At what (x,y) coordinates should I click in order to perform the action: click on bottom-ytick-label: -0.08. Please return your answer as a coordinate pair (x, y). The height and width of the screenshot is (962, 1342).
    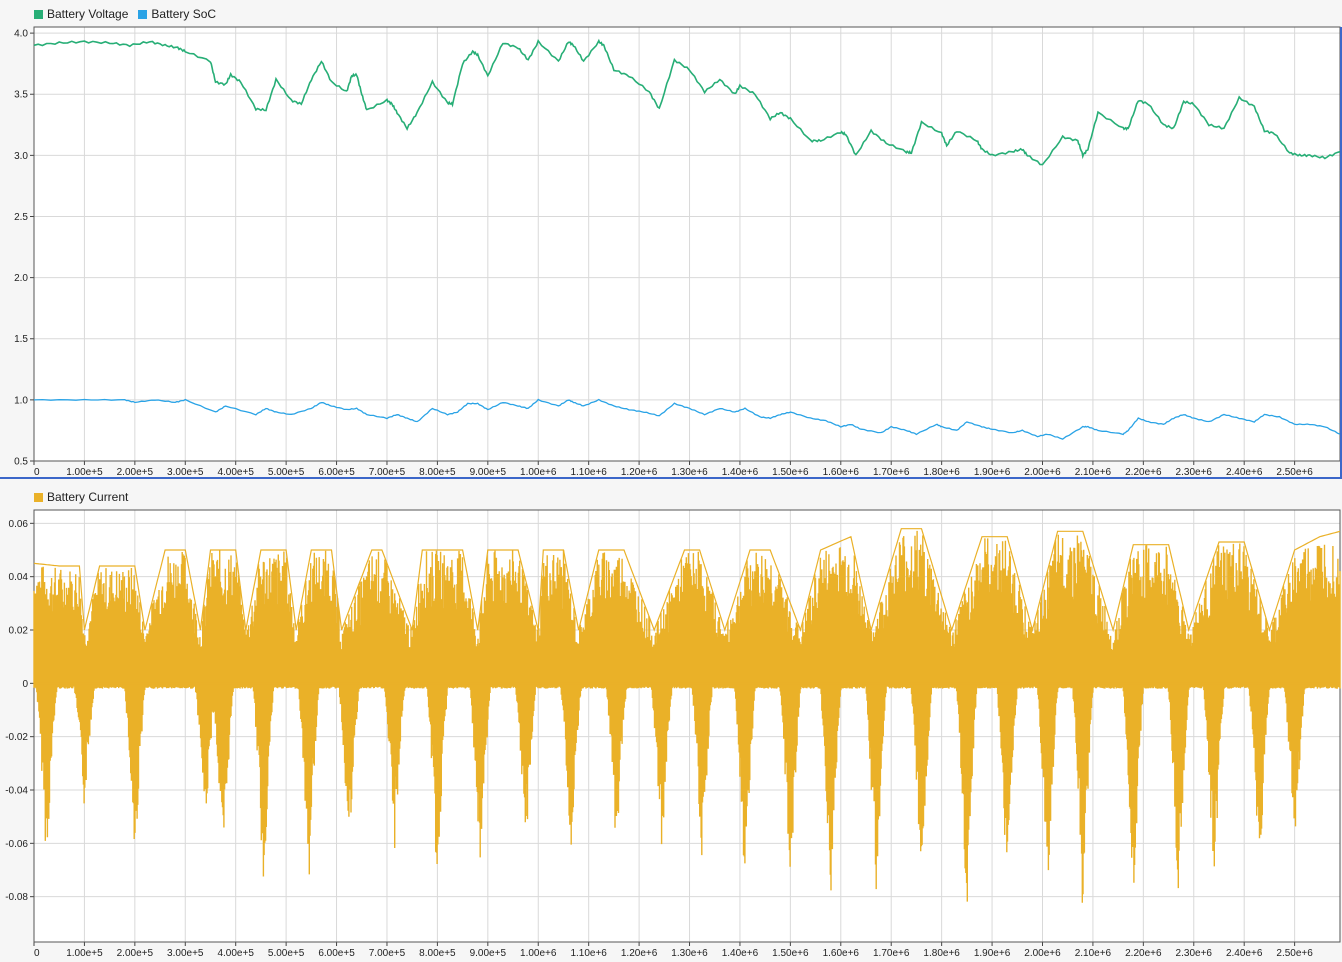
    Looking at the image, I should click on (16, 897).